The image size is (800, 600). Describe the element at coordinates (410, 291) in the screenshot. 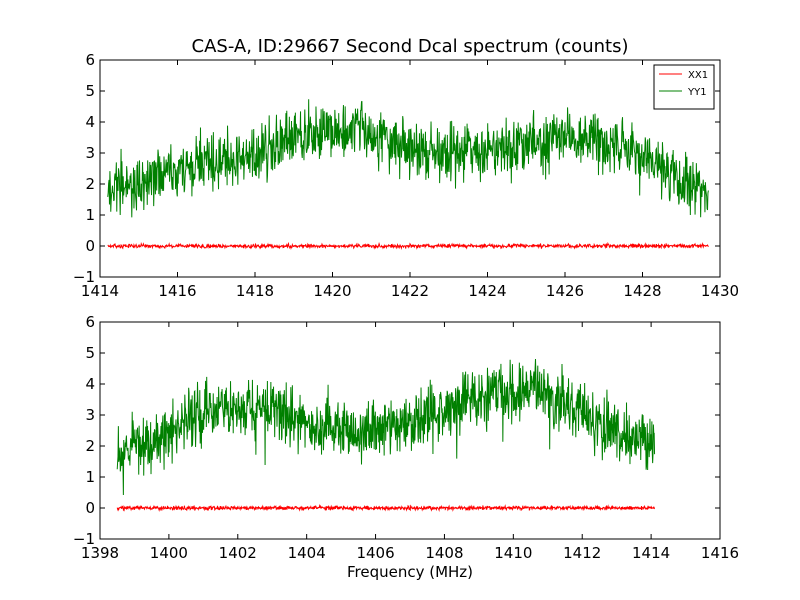

I see `x-tick-label: 1422` at that location.